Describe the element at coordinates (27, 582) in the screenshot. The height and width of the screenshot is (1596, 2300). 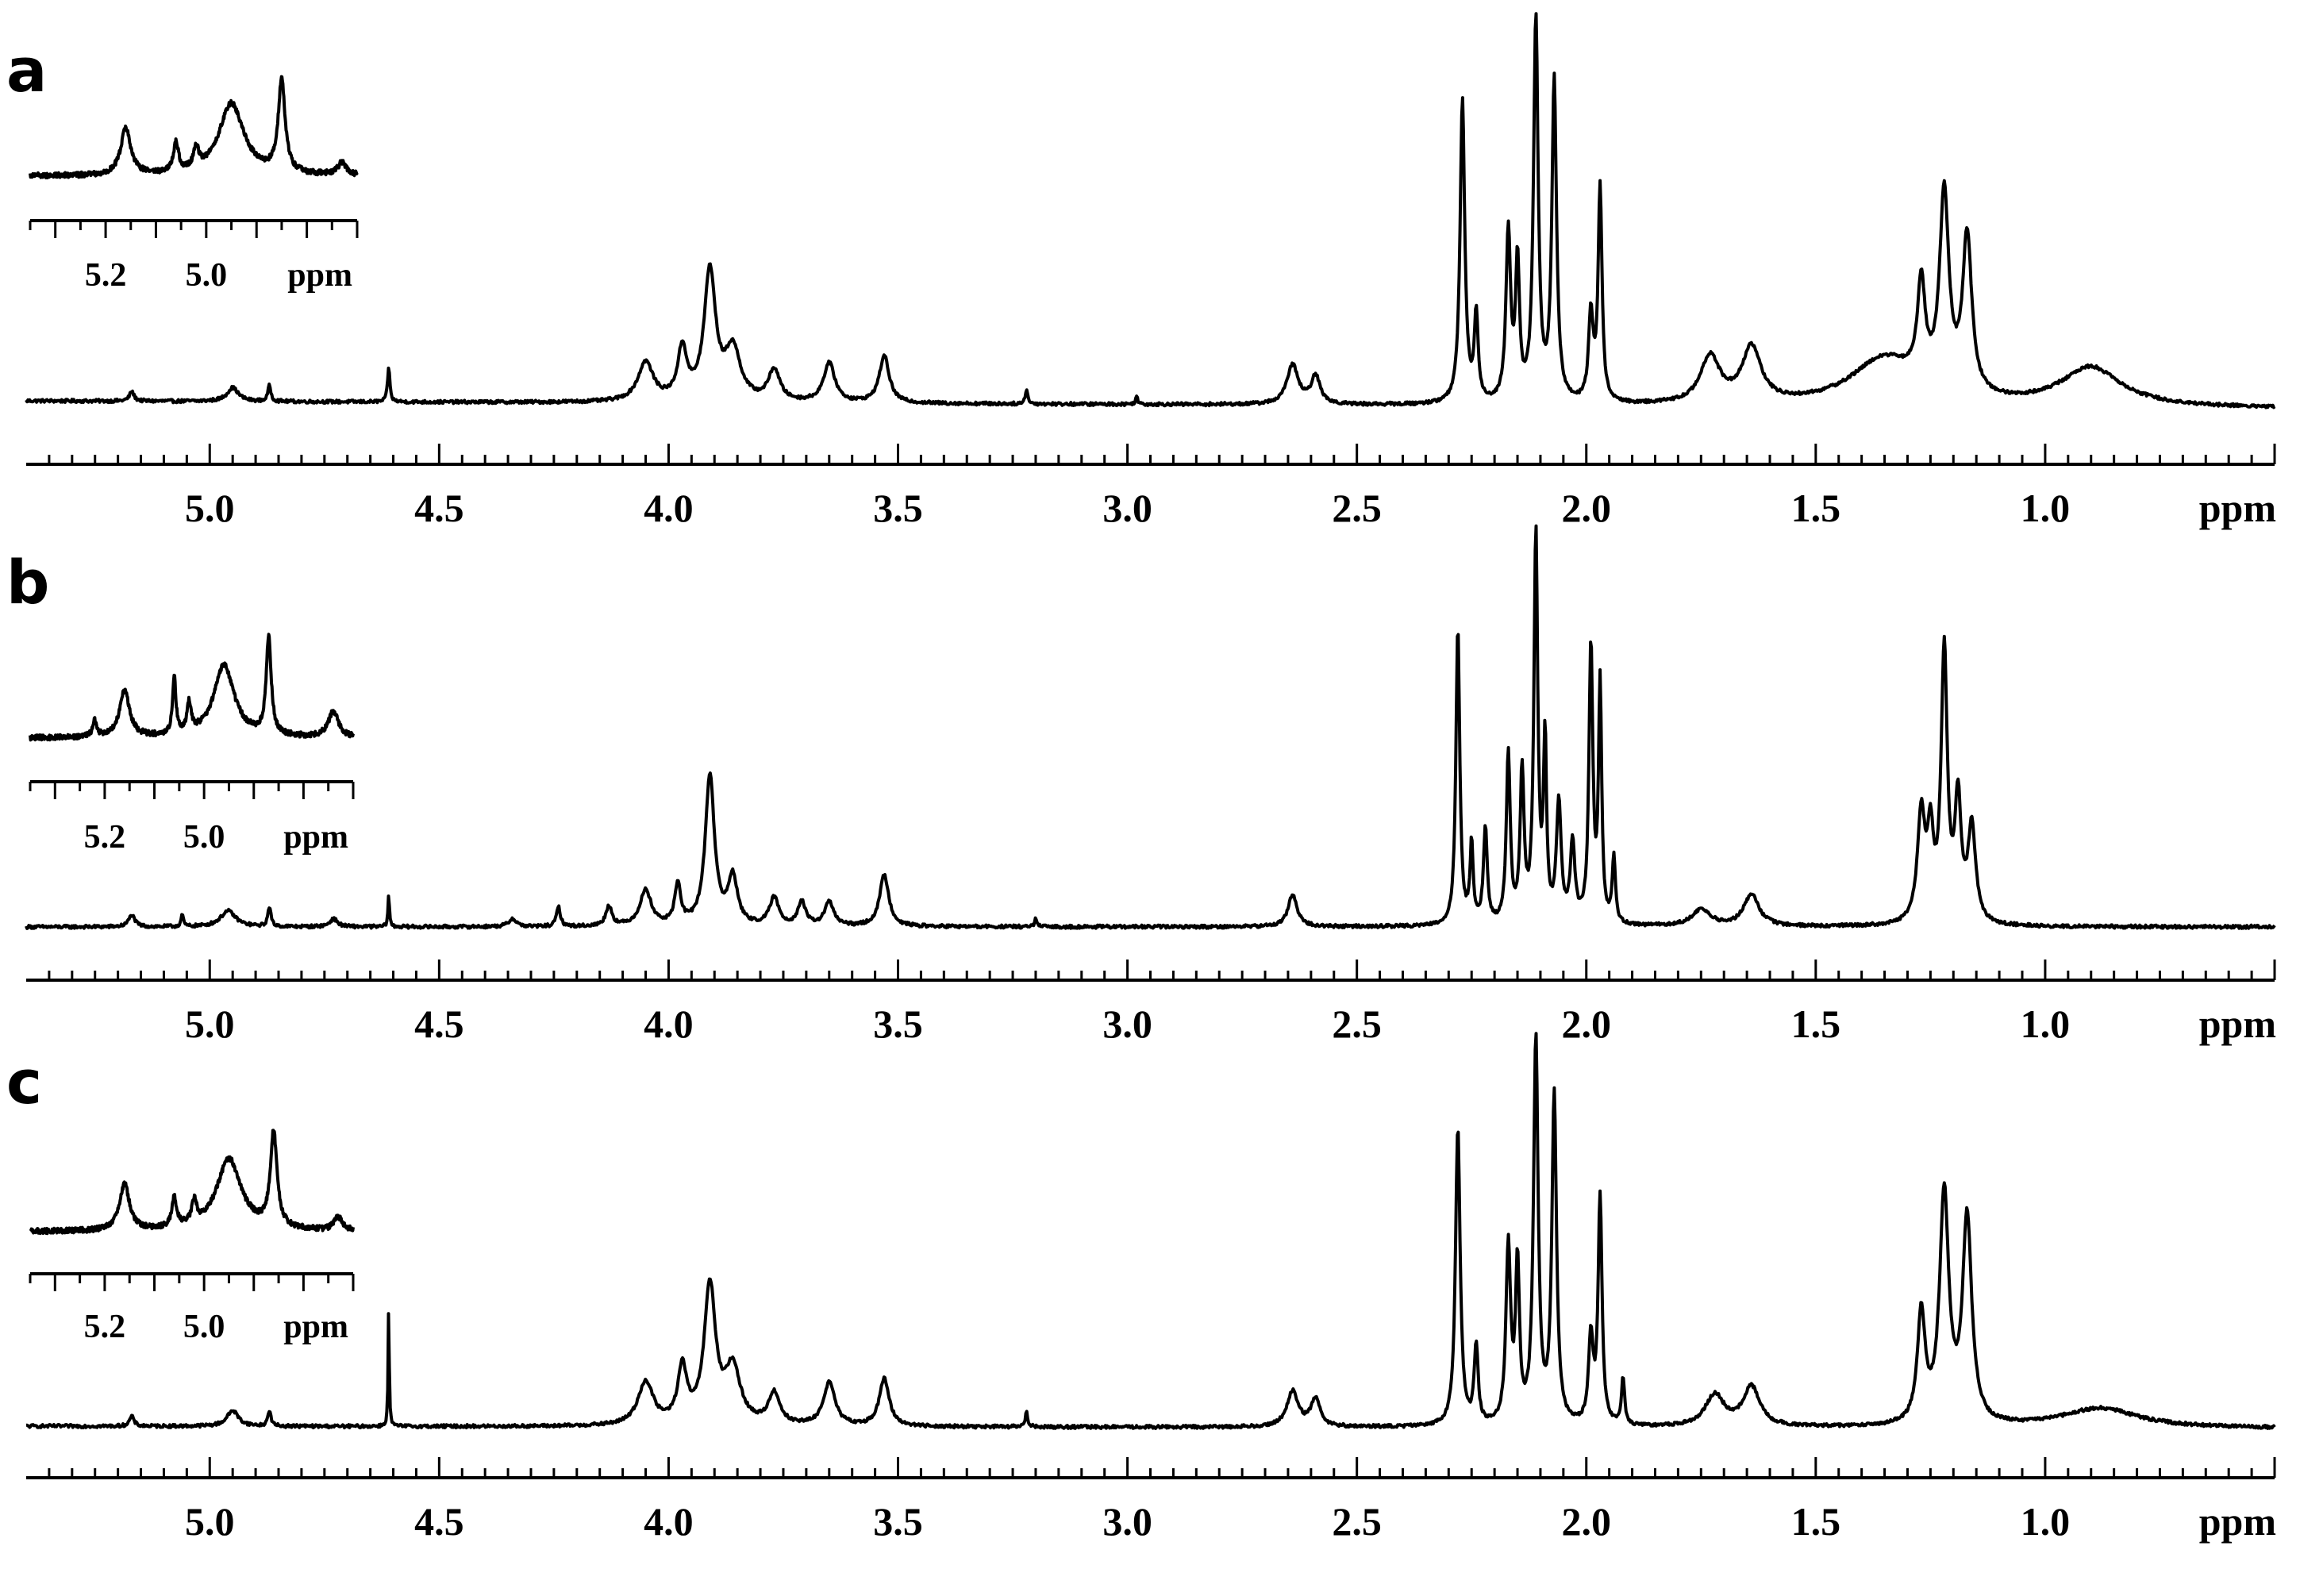
I see `panel-letter: b` at that location.